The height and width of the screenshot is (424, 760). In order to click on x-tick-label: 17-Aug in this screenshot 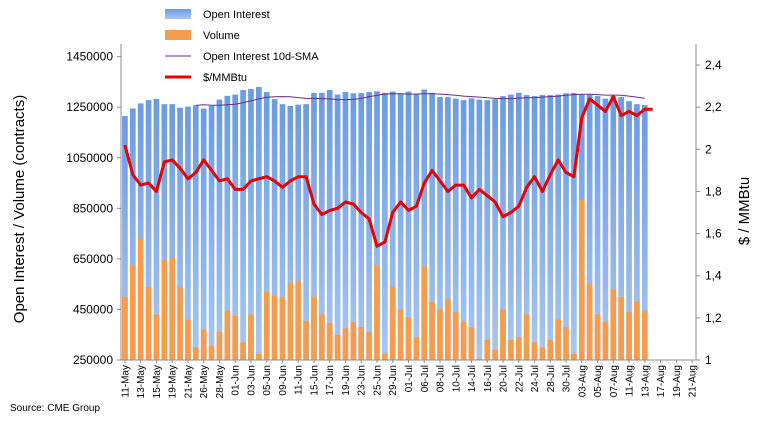, I will do `click(661, 381)`.